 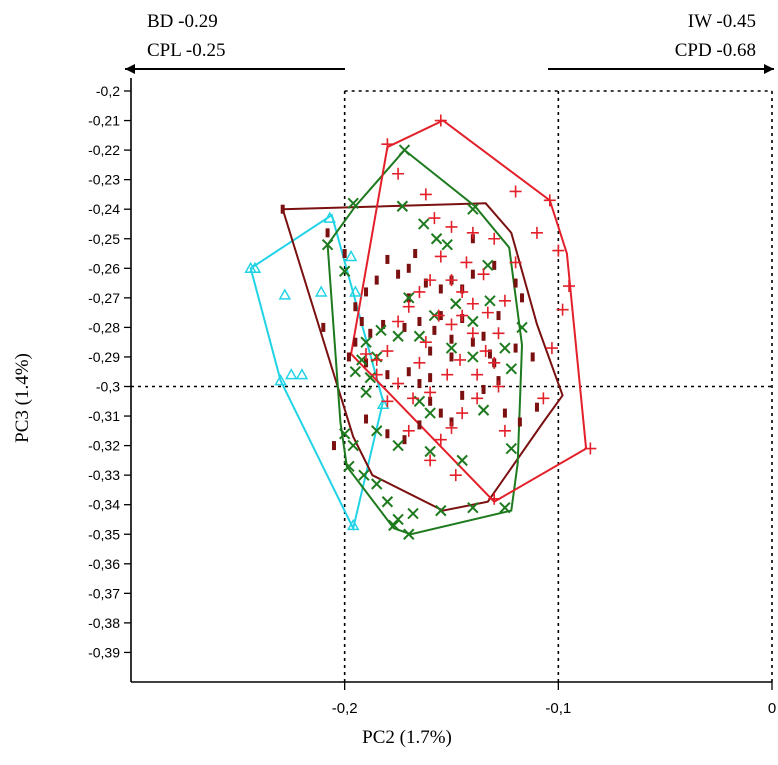 I want to click on y-tick-label-4: -0,24, so click(x=104, y=209).